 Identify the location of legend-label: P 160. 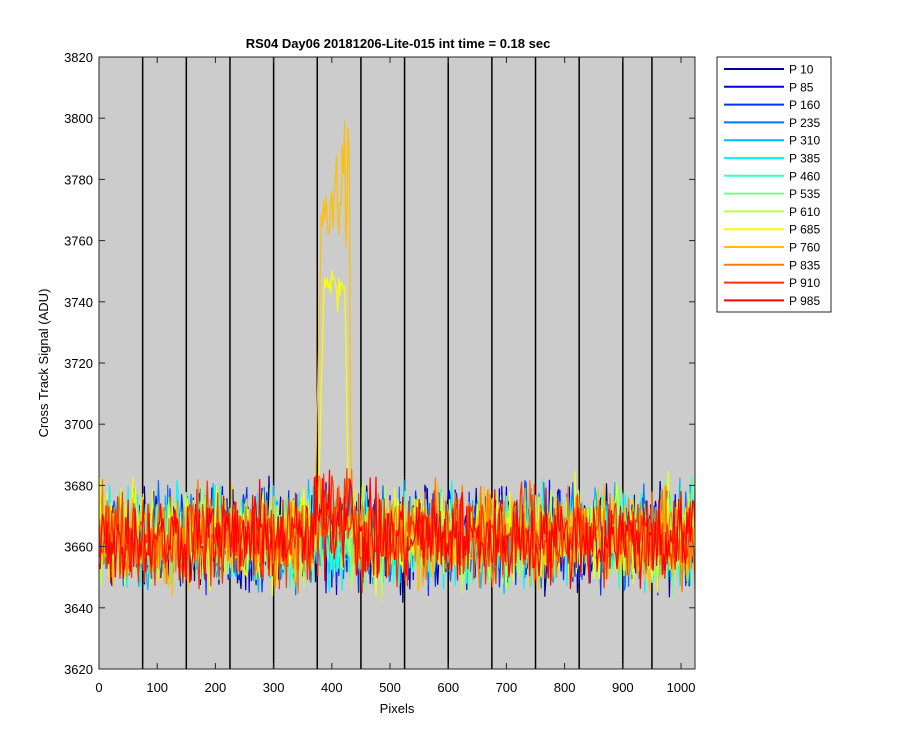
(804, 105).